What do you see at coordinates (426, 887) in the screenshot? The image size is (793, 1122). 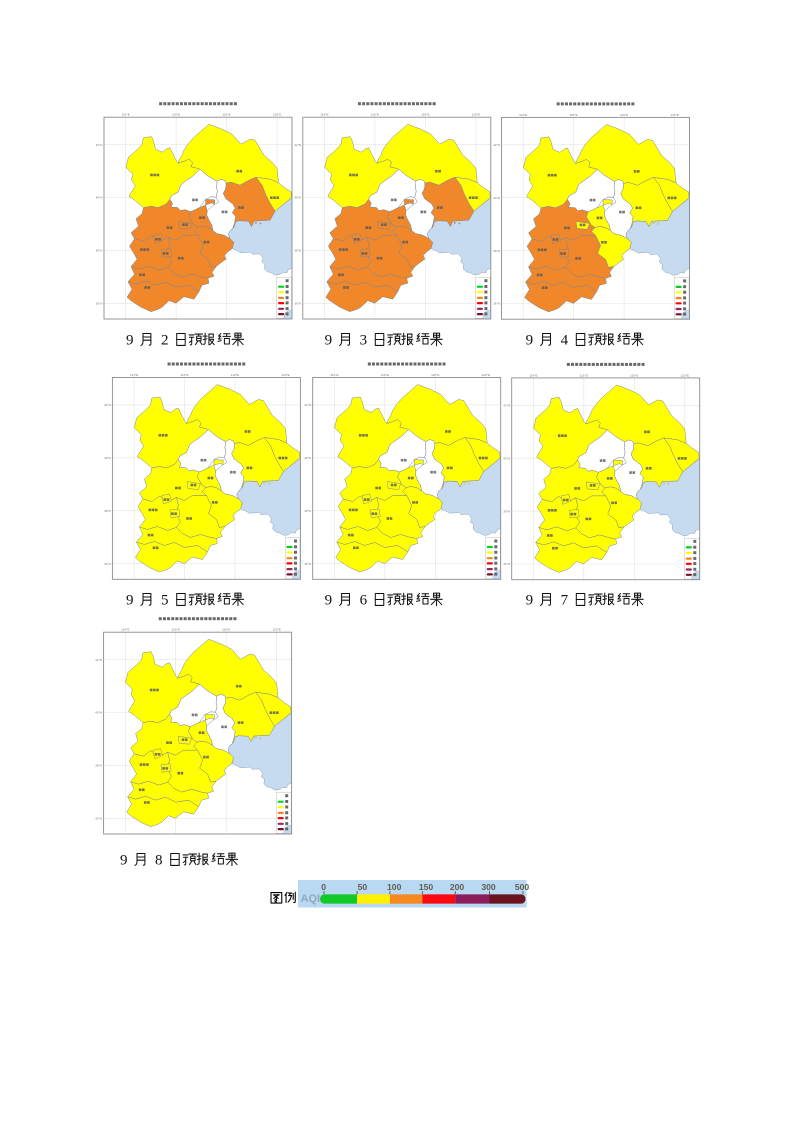 I see `svg-text: 150` at bounding box center [426, 887].